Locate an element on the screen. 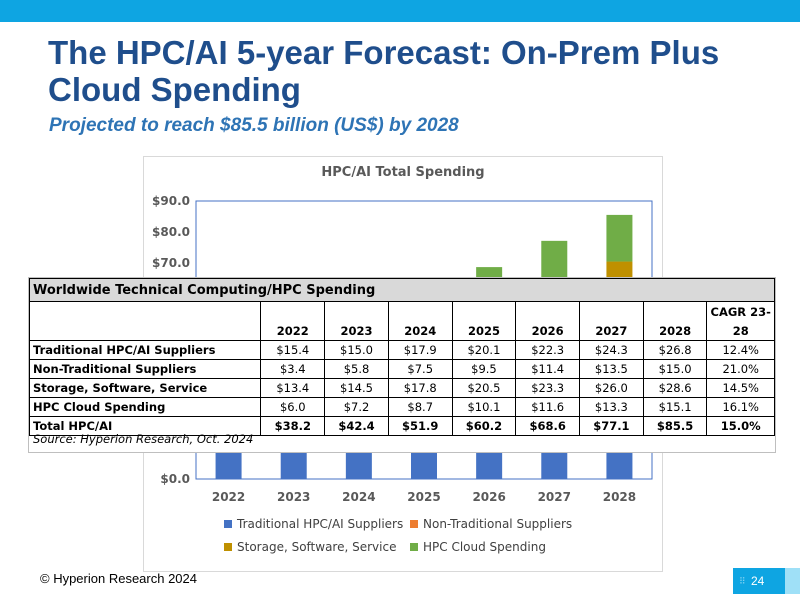 This screenshot has height=600, width=800. table-cell: $5.8 is located at coordinates (356, 369).